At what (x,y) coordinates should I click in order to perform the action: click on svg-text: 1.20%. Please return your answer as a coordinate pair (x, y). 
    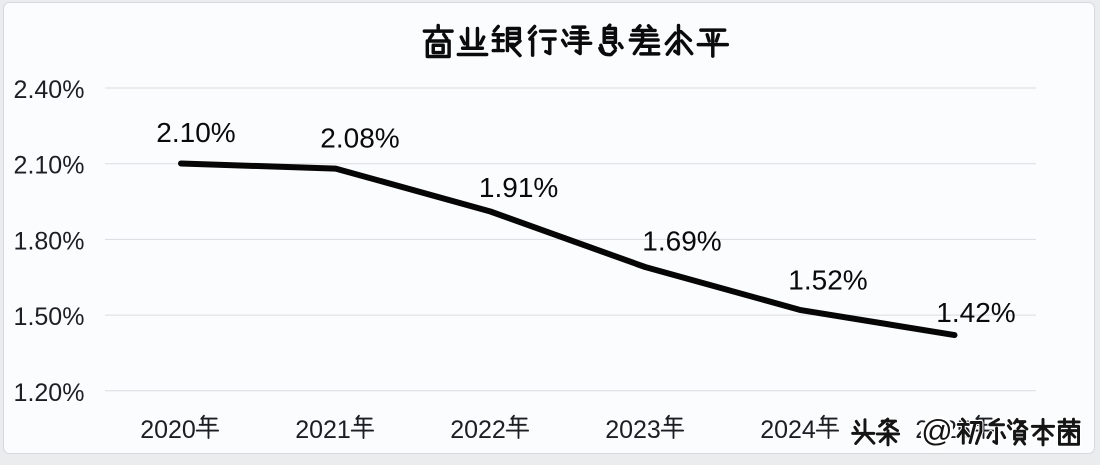
    Looking at the image, I should click on (49, 393).